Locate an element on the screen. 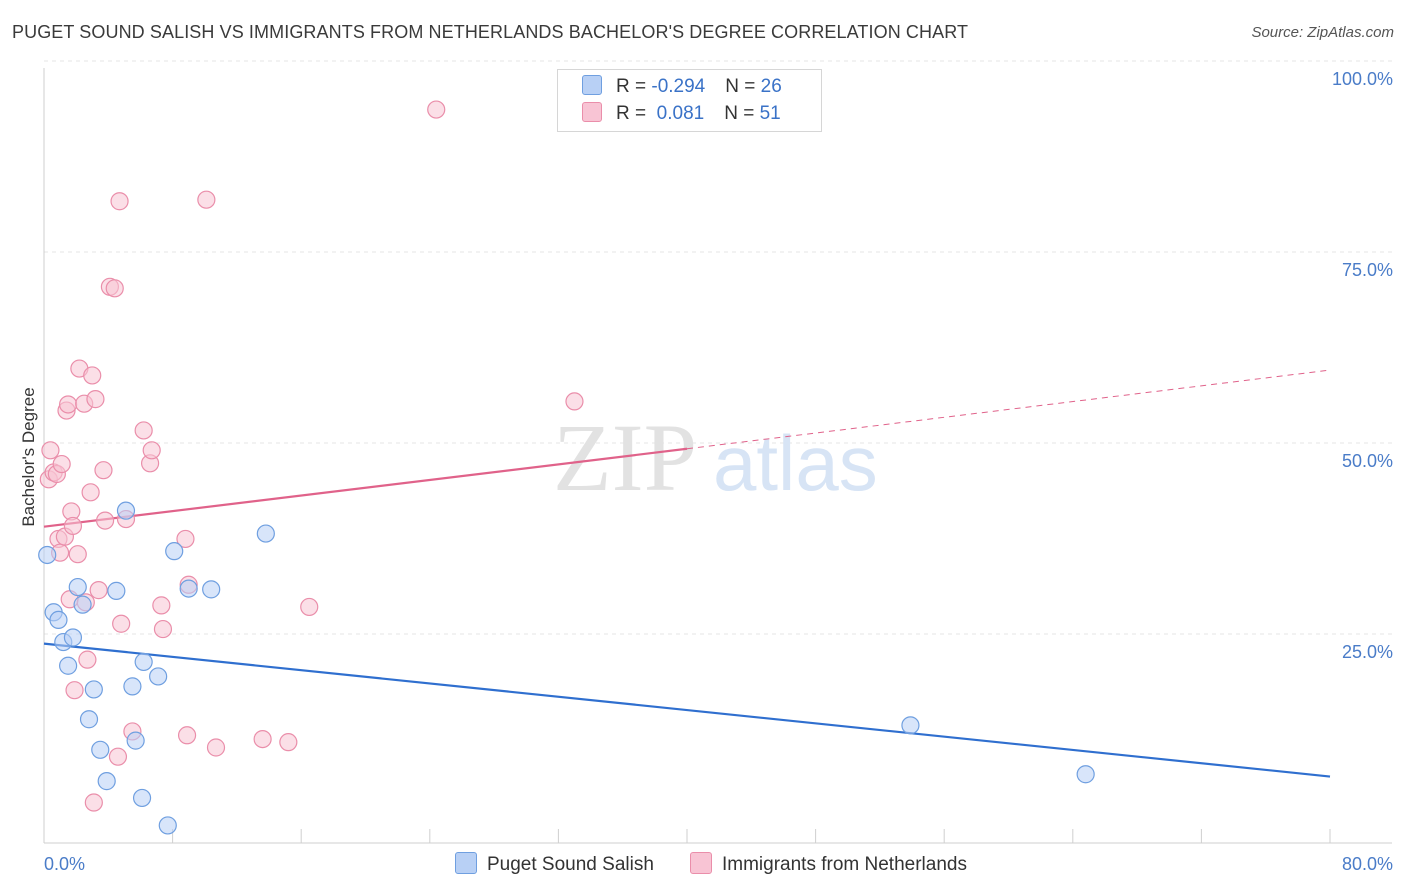 This screenshot has height=892, width=1406. stats-legend-row-netherlands: R = 0.081 N = 51 is located at coordinates (681, 114).